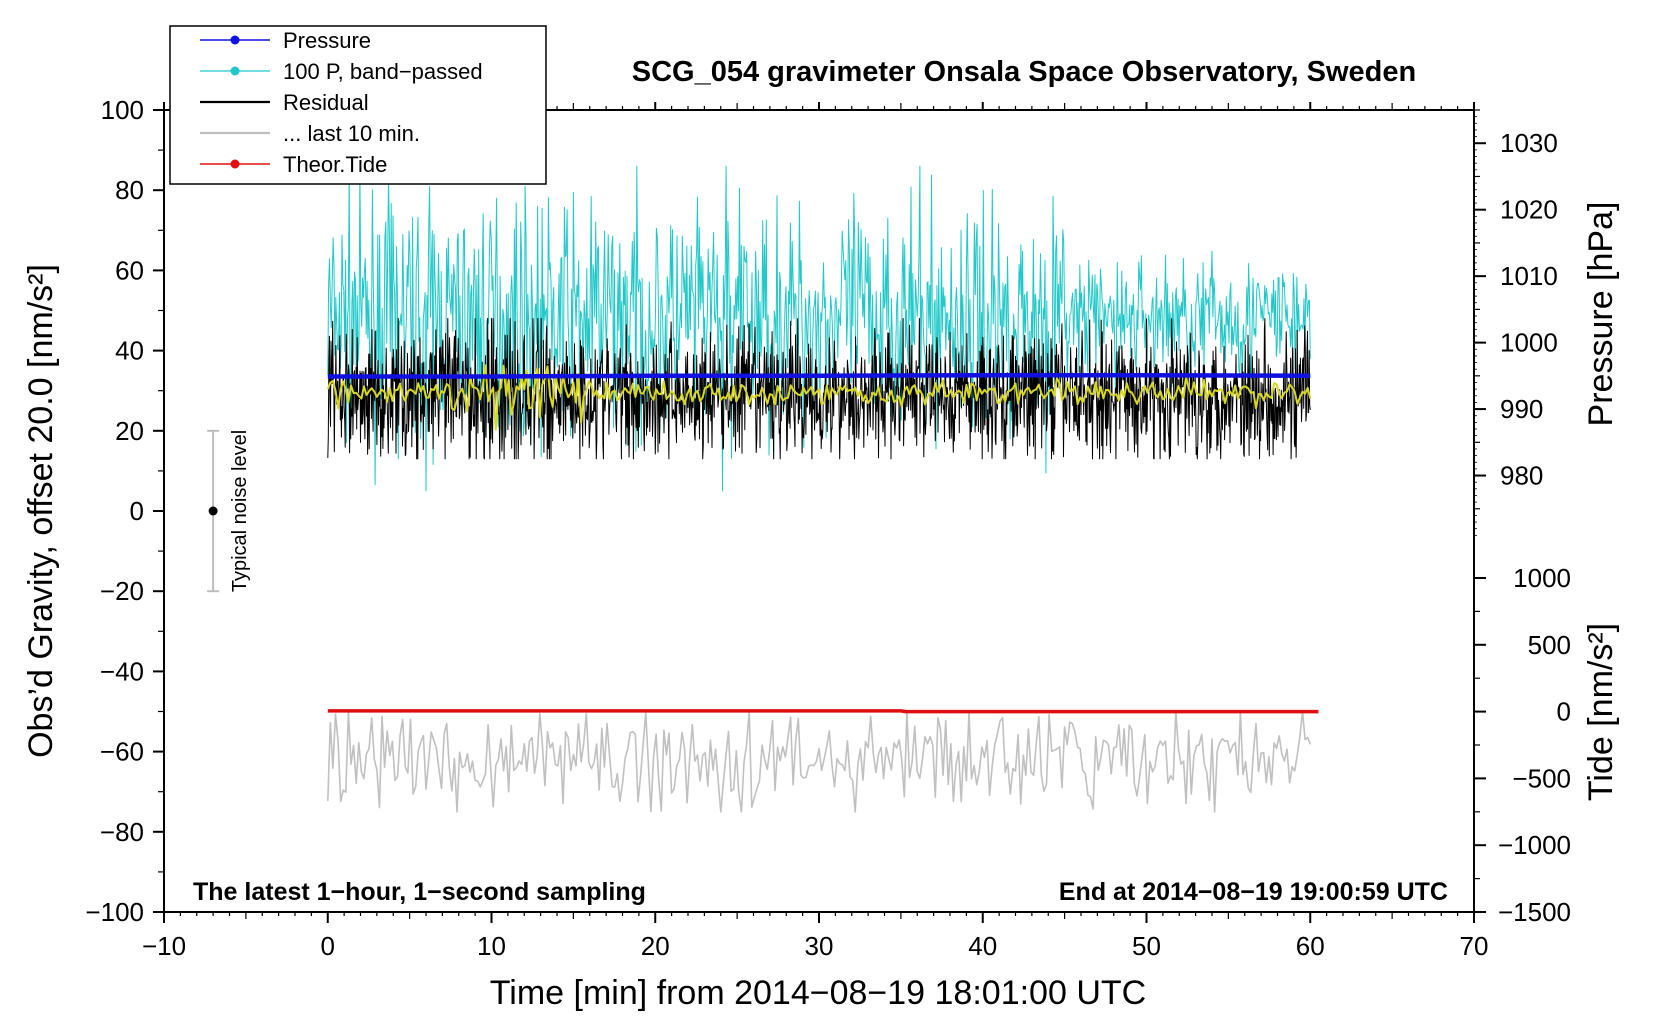 This screenshot has height=1020, width=1660. I want to click on legend-entry: ... last 10 min., so click(310, 133).